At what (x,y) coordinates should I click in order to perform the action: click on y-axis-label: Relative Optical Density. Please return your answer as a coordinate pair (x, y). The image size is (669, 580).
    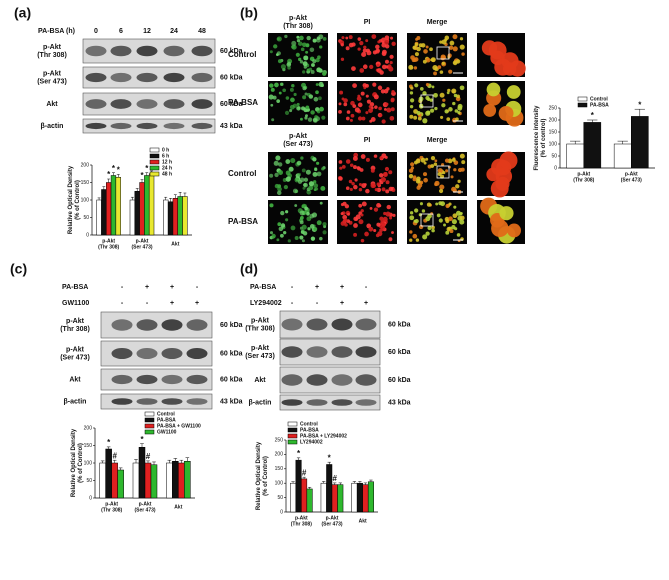
    Looking at the image, I should click on (71, 199).